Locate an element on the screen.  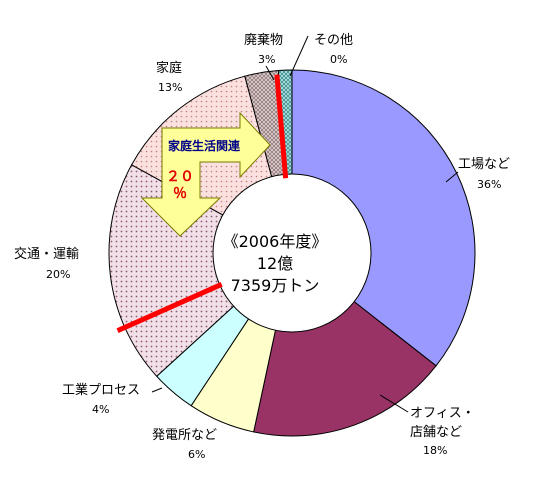
slice-label-transport: 交通・運輸 is located at coordinates (46, 254).